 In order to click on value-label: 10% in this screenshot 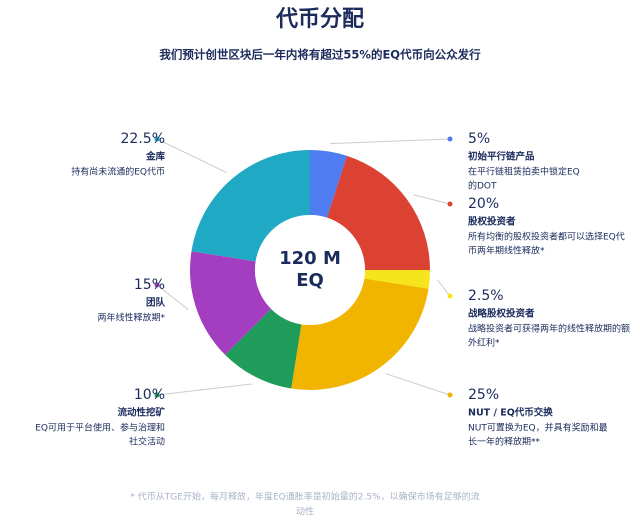, I will do `click(149, 395)`.